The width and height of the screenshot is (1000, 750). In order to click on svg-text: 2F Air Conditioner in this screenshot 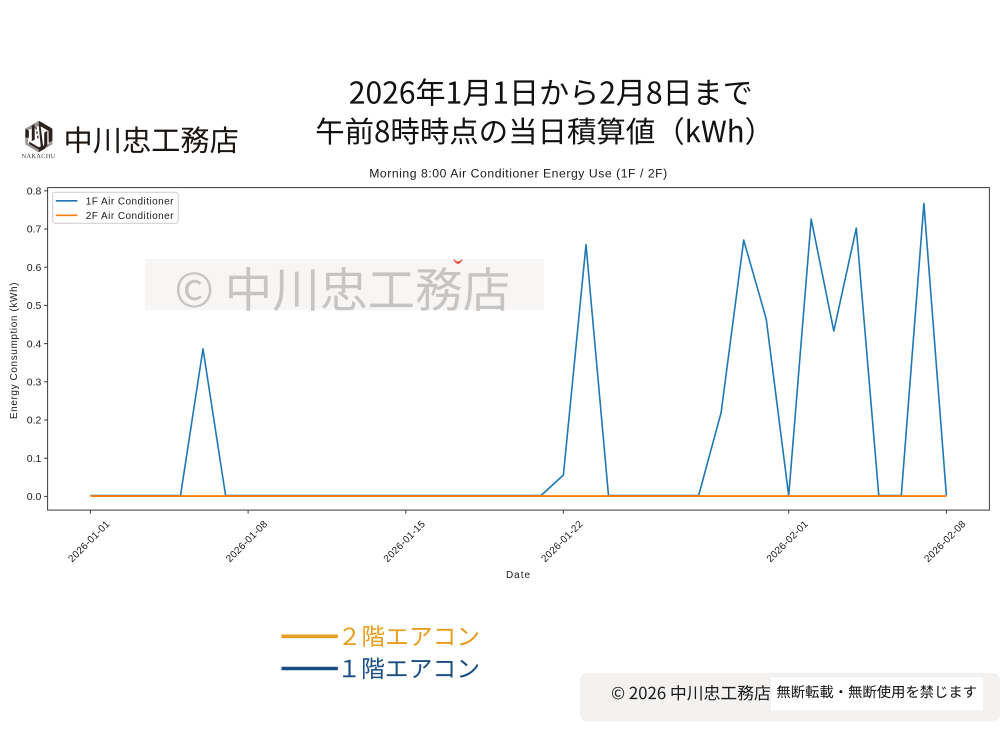, I will do `click(130, 216)`.